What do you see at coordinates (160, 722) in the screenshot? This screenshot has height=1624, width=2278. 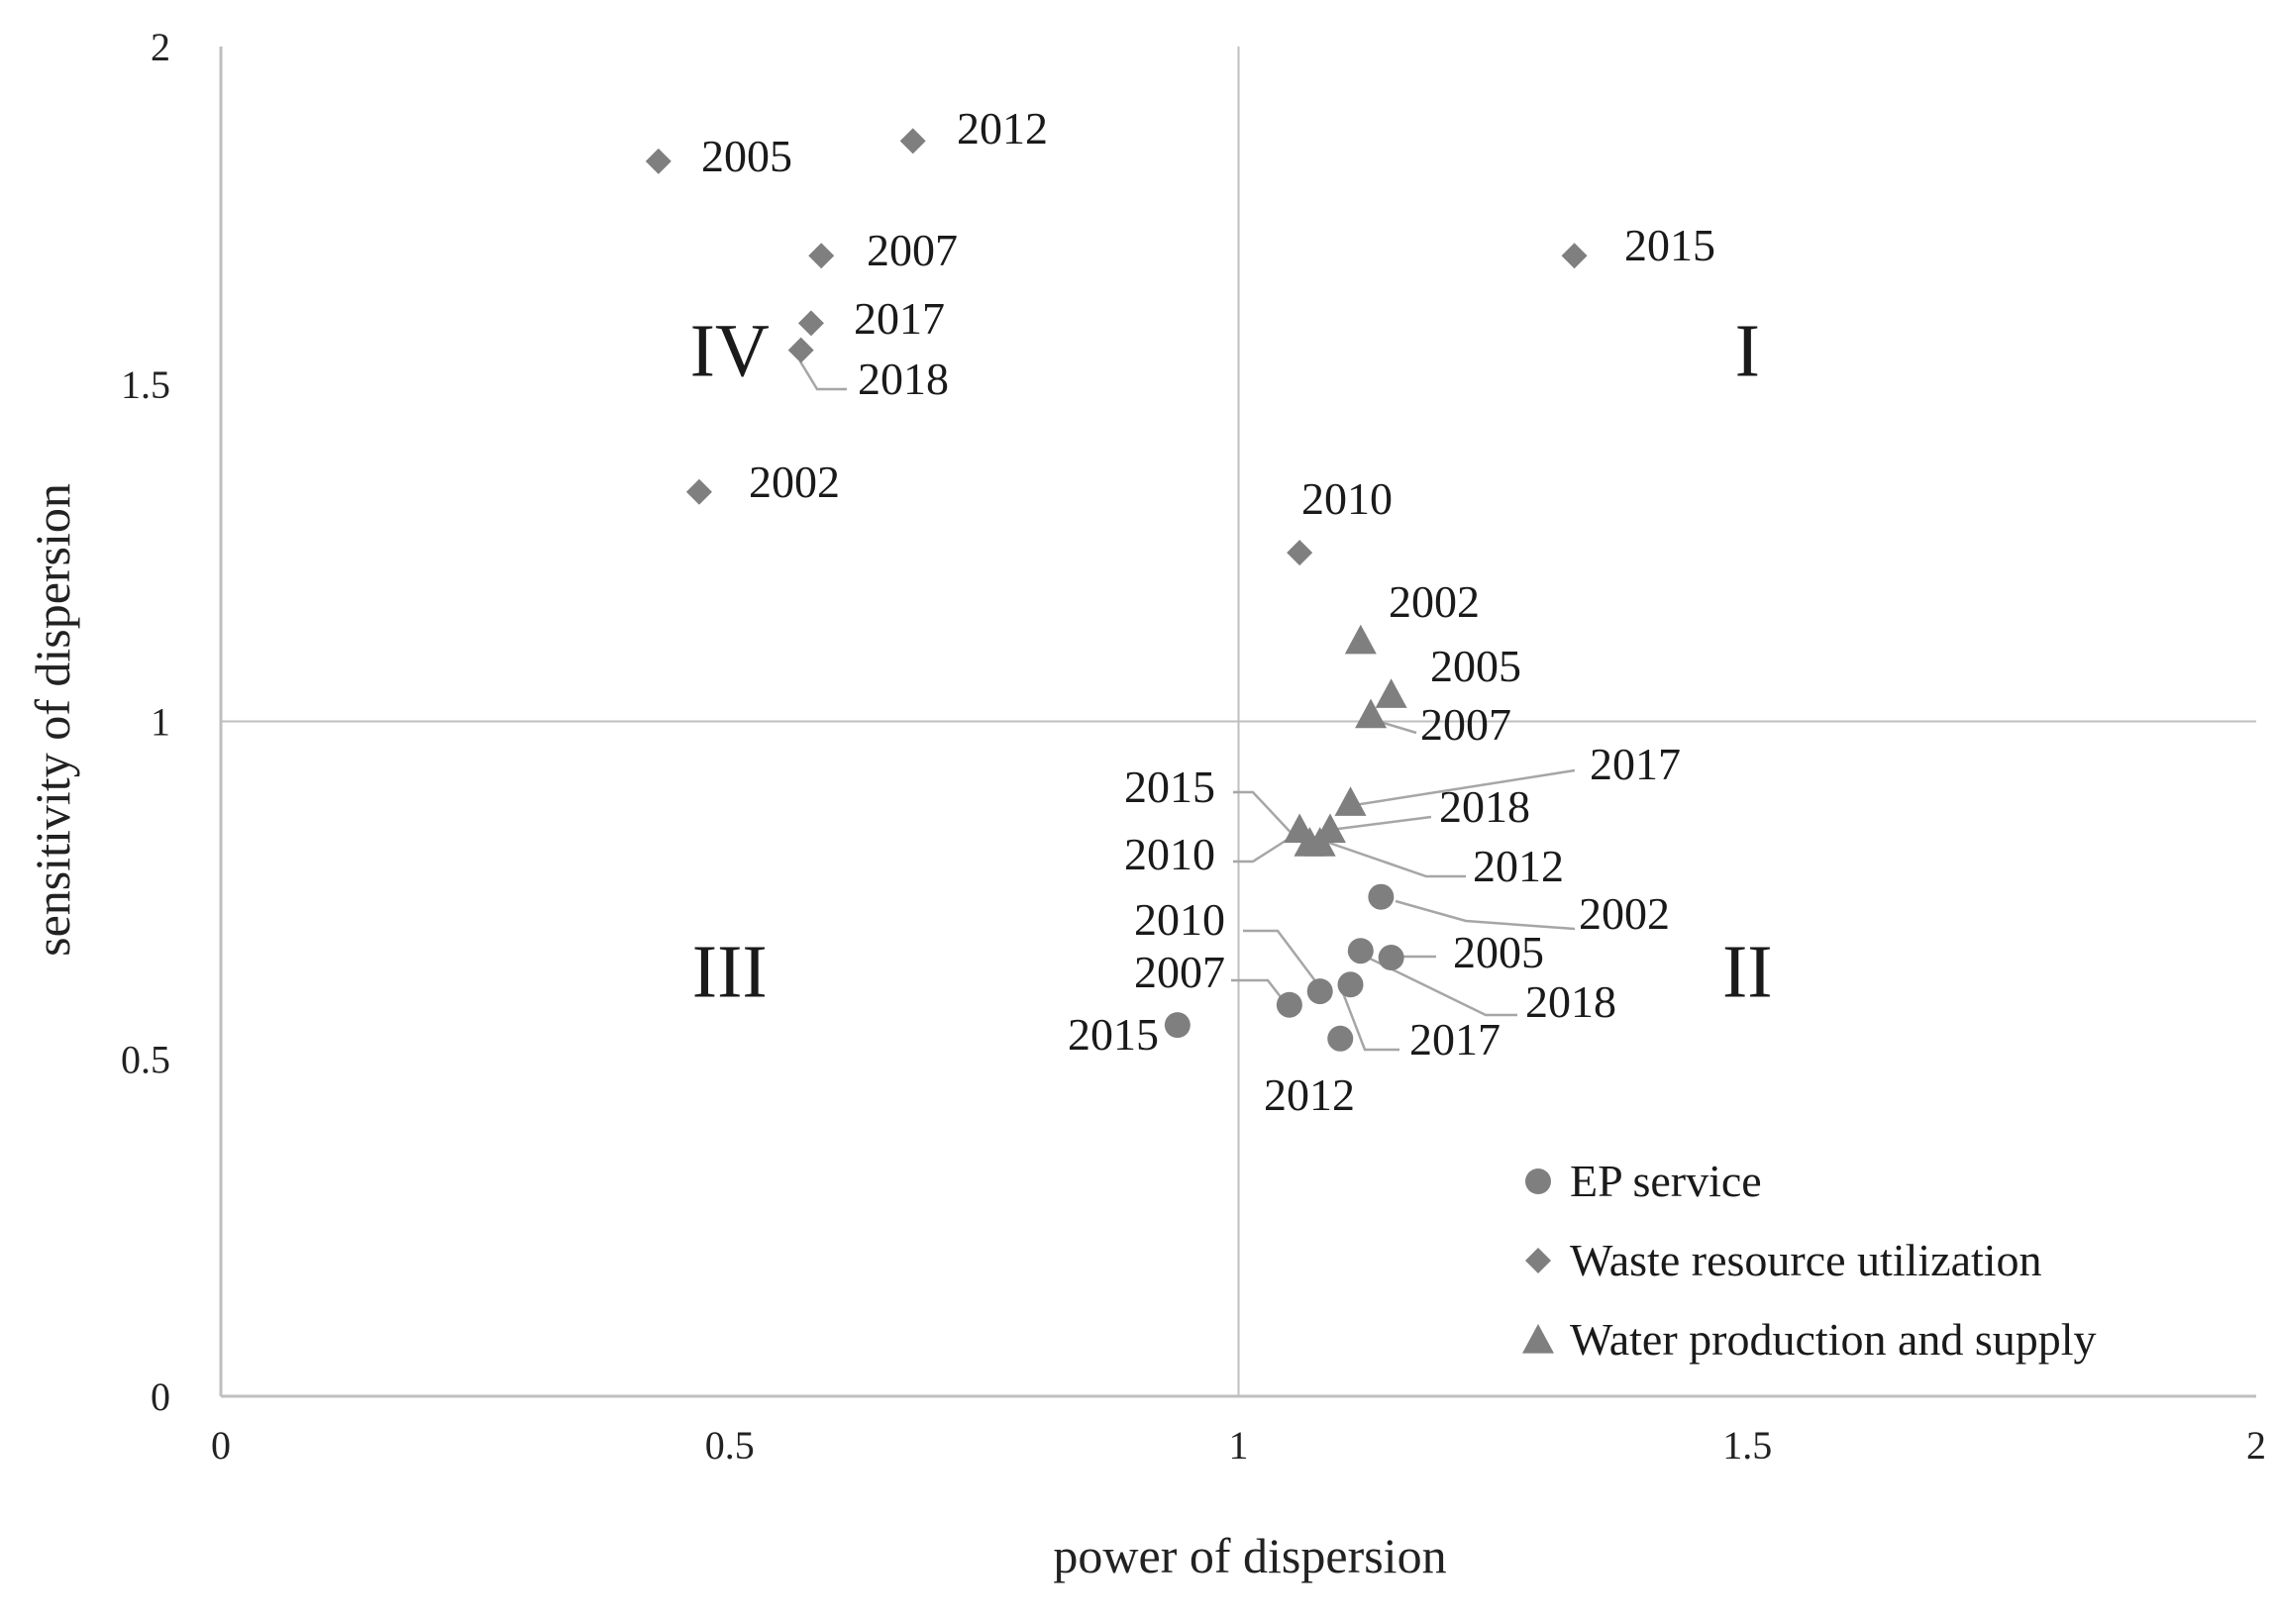 I see `y-tick-label: 1` at bounding box center [160, 722].